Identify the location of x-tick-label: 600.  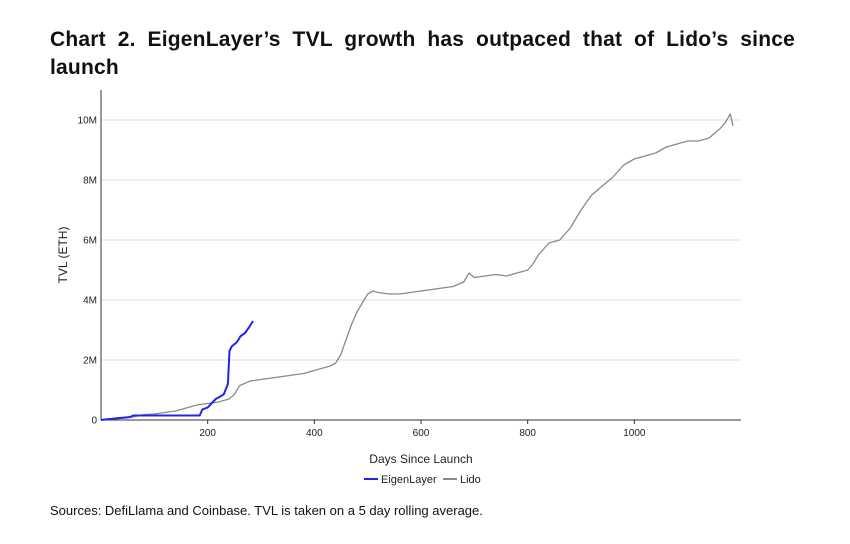
(421, 433).